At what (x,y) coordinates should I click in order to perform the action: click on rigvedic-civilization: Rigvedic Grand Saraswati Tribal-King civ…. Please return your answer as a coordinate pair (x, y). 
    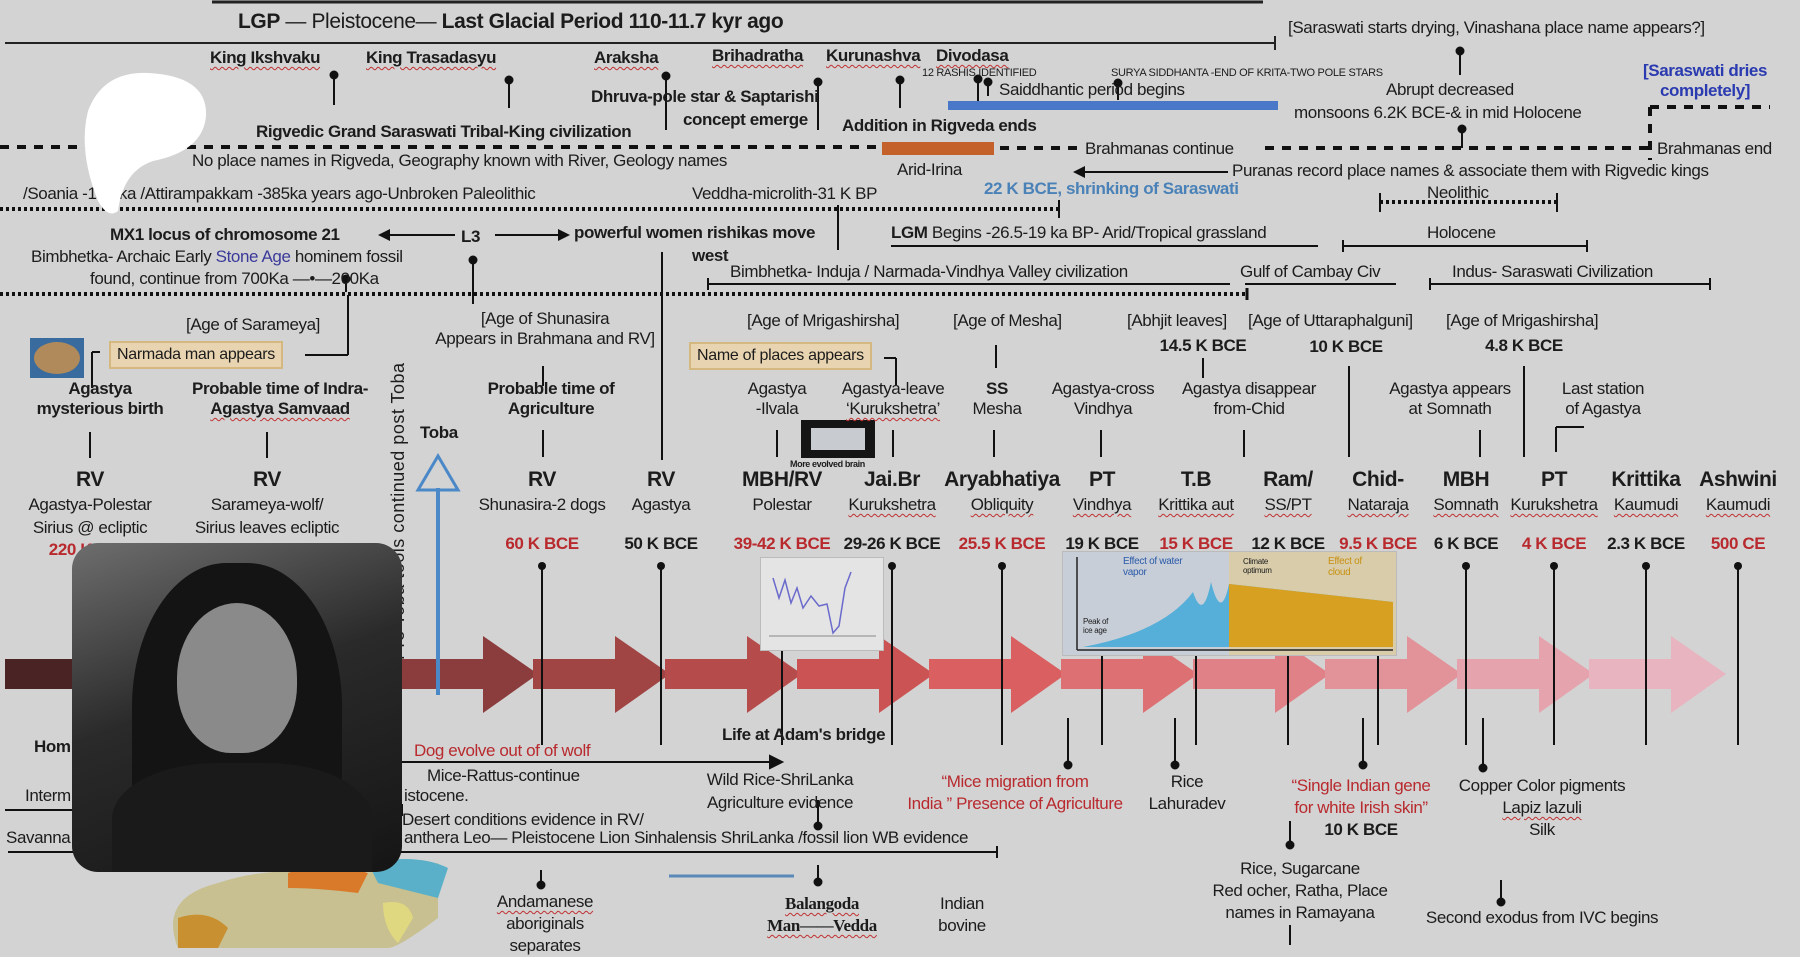
    Looking at the image, I should click on (444, 131).